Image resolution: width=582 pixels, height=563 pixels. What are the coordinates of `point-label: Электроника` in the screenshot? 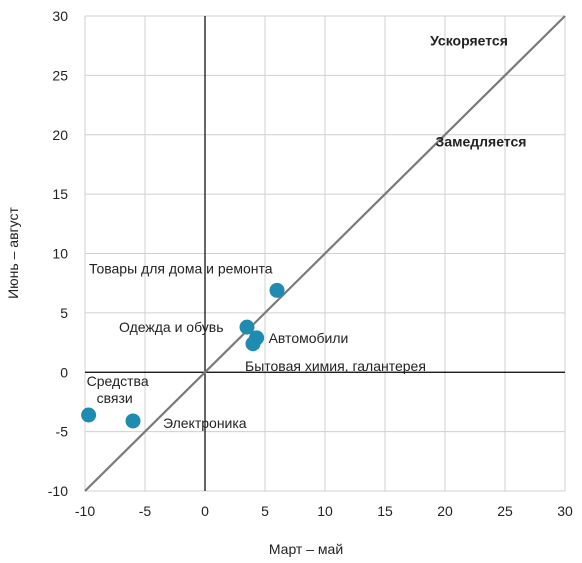 It's located at (205, 423).